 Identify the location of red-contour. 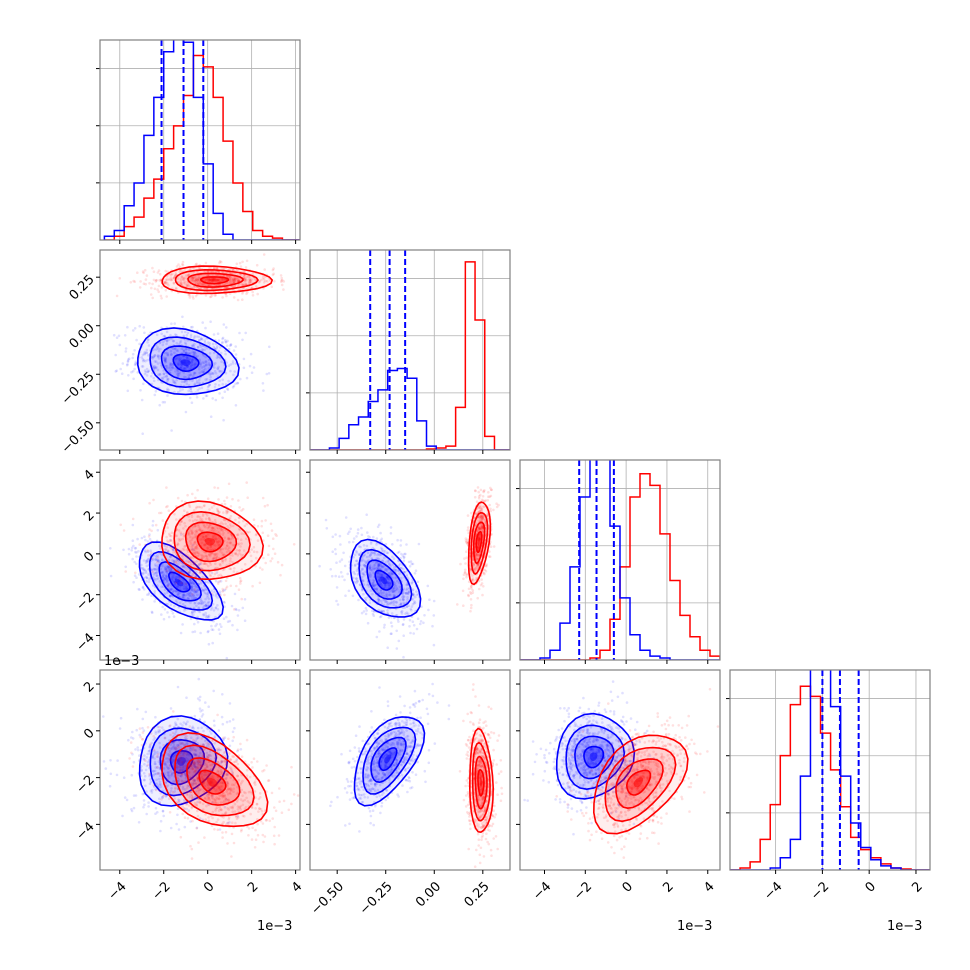
(479, 543).